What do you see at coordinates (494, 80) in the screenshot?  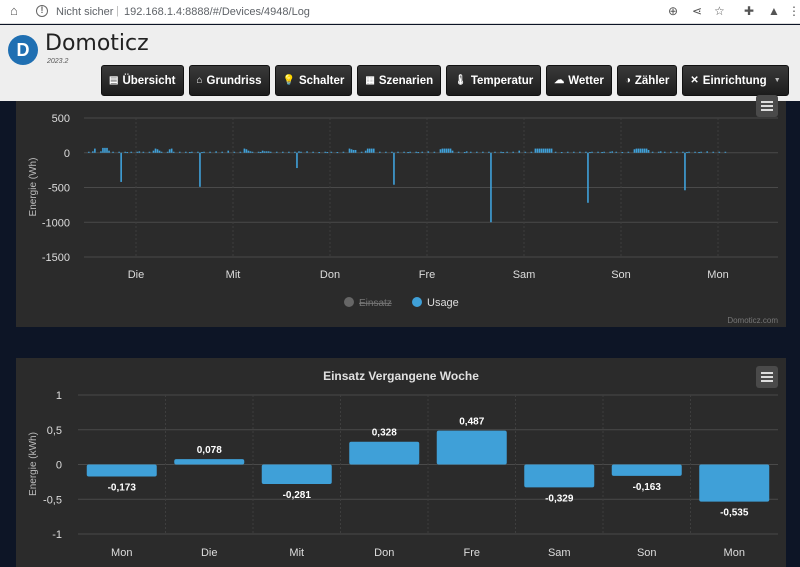 I see `nav-temperatur: 🌡 Temperatur` at bounding box center [494, 80].